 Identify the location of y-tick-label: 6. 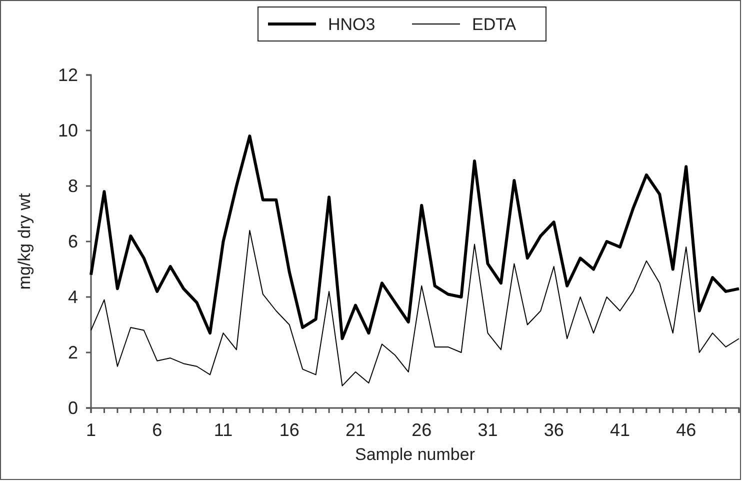
(73, 241).